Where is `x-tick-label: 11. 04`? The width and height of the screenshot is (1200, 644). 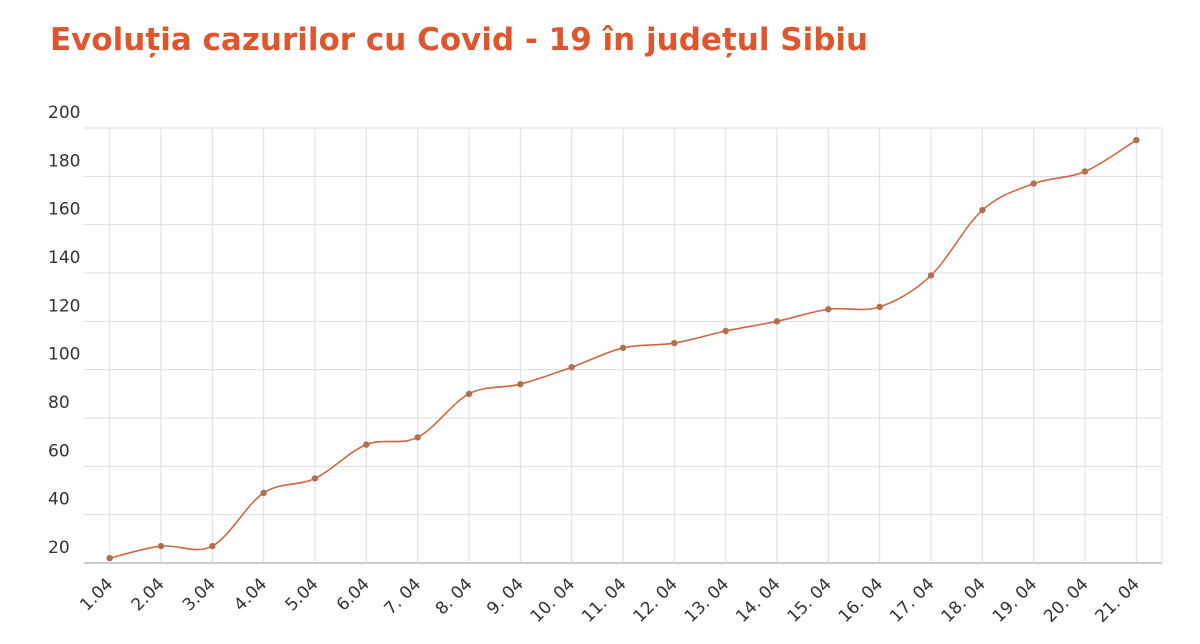 x-tick-label: 11. 04 is located at coordinates (604, 600).